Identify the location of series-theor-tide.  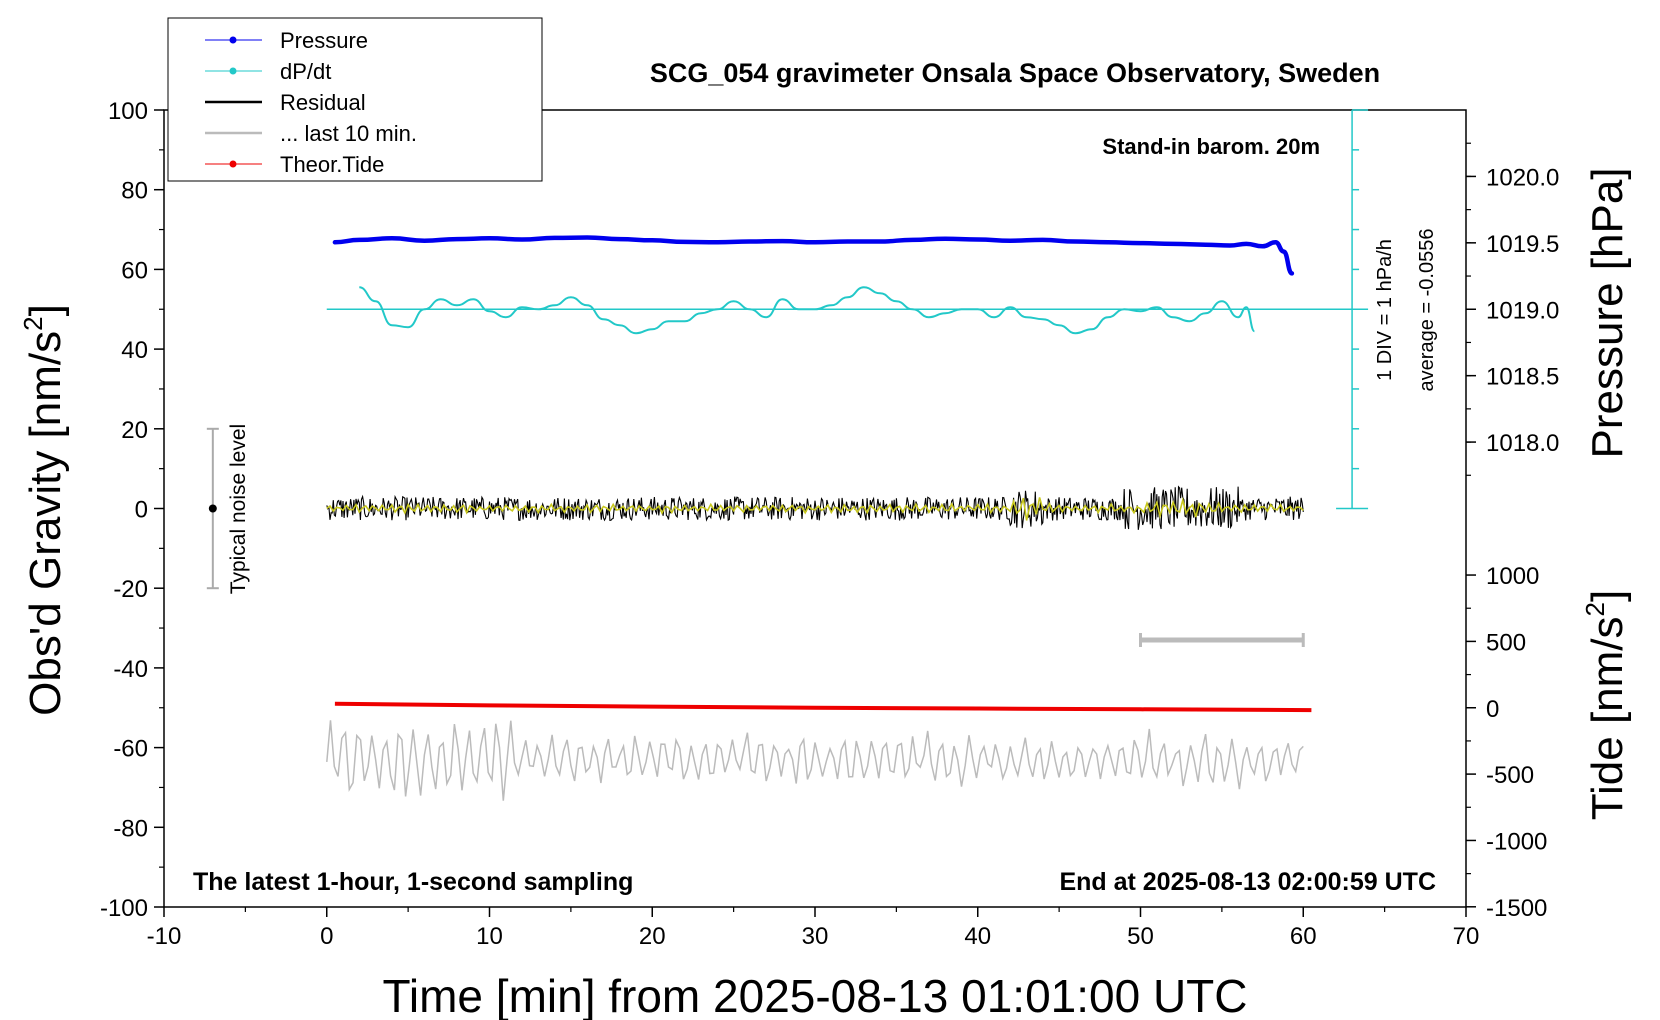
(823, 707).